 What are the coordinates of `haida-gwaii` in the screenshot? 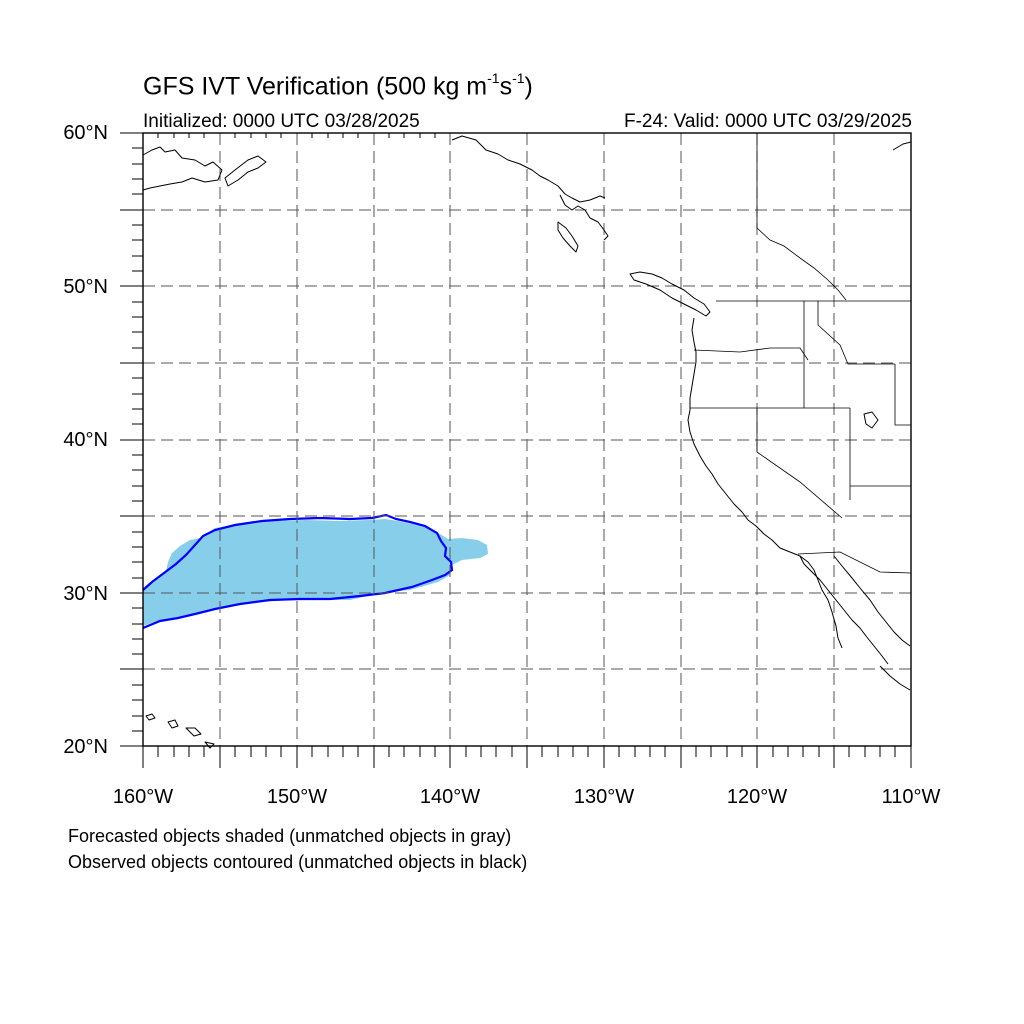 It's located at (568, 237).